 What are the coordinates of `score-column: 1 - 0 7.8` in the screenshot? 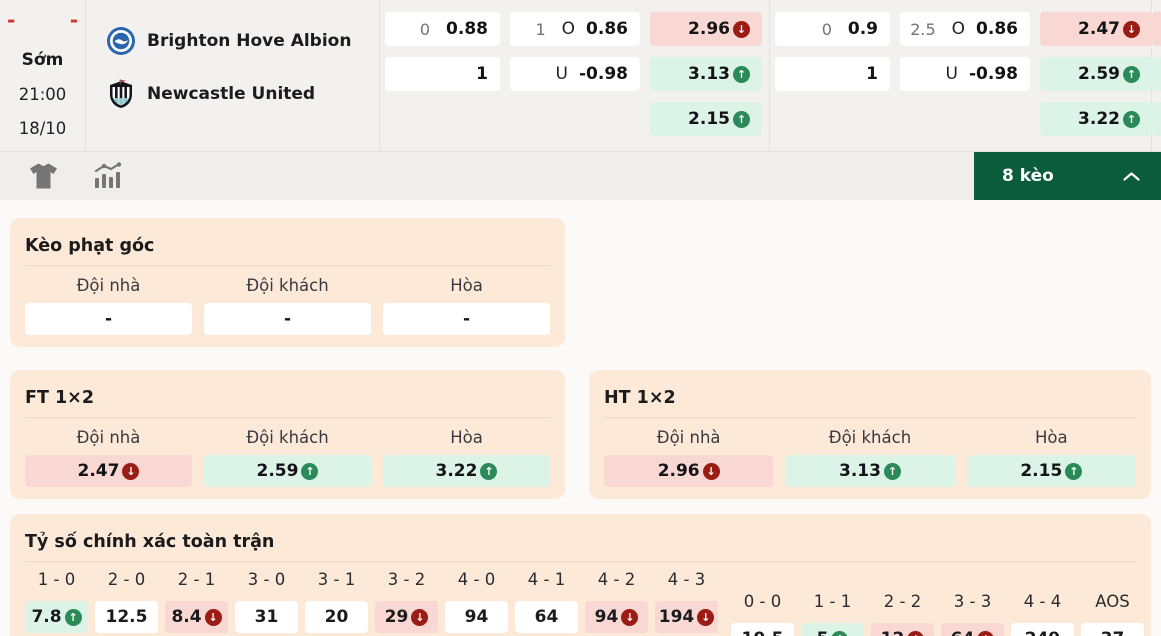 It's located at (56, 603).